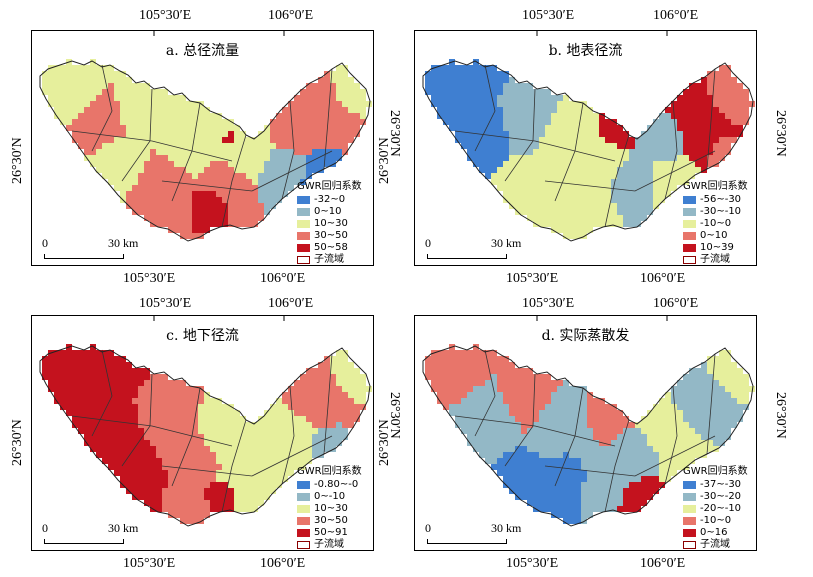  Describe the element at coordinates (291, 15) in the screenshot. I see `lon-label-a-right: 106°0′E` at that location.